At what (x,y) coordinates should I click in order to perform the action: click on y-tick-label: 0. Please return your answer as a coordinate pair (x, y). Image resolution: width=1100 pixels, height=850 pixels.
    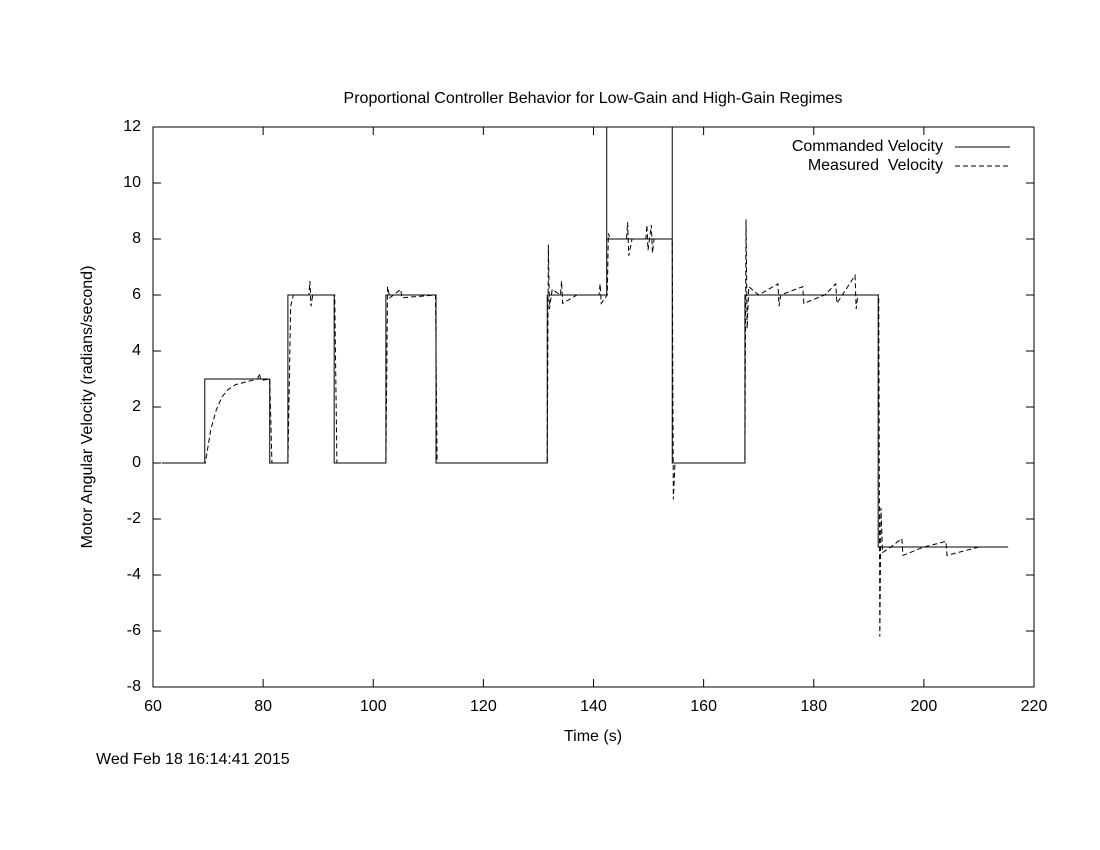
    Looking at the image, I should click on (136, 462).